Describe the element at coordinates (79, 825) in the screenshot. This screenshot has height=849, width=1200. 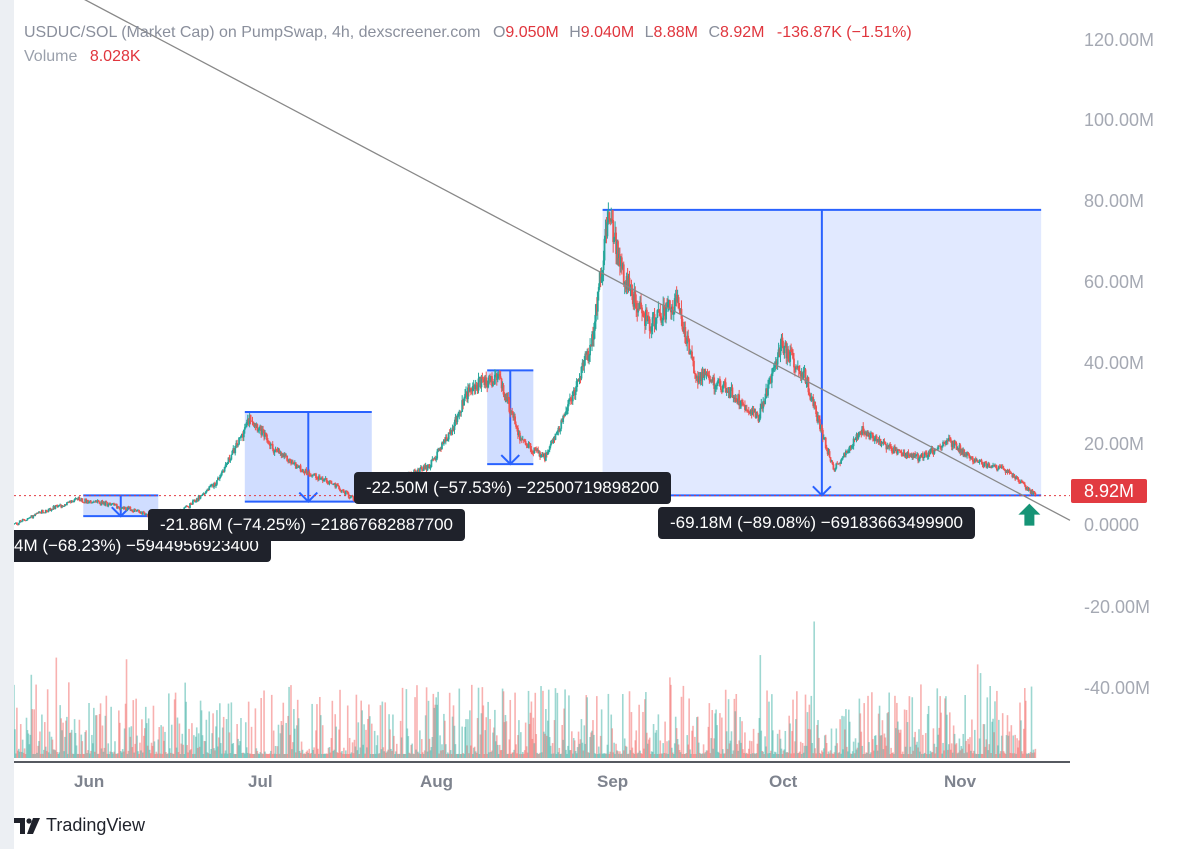
I see `tradingview-brand: TradingView` at that location.